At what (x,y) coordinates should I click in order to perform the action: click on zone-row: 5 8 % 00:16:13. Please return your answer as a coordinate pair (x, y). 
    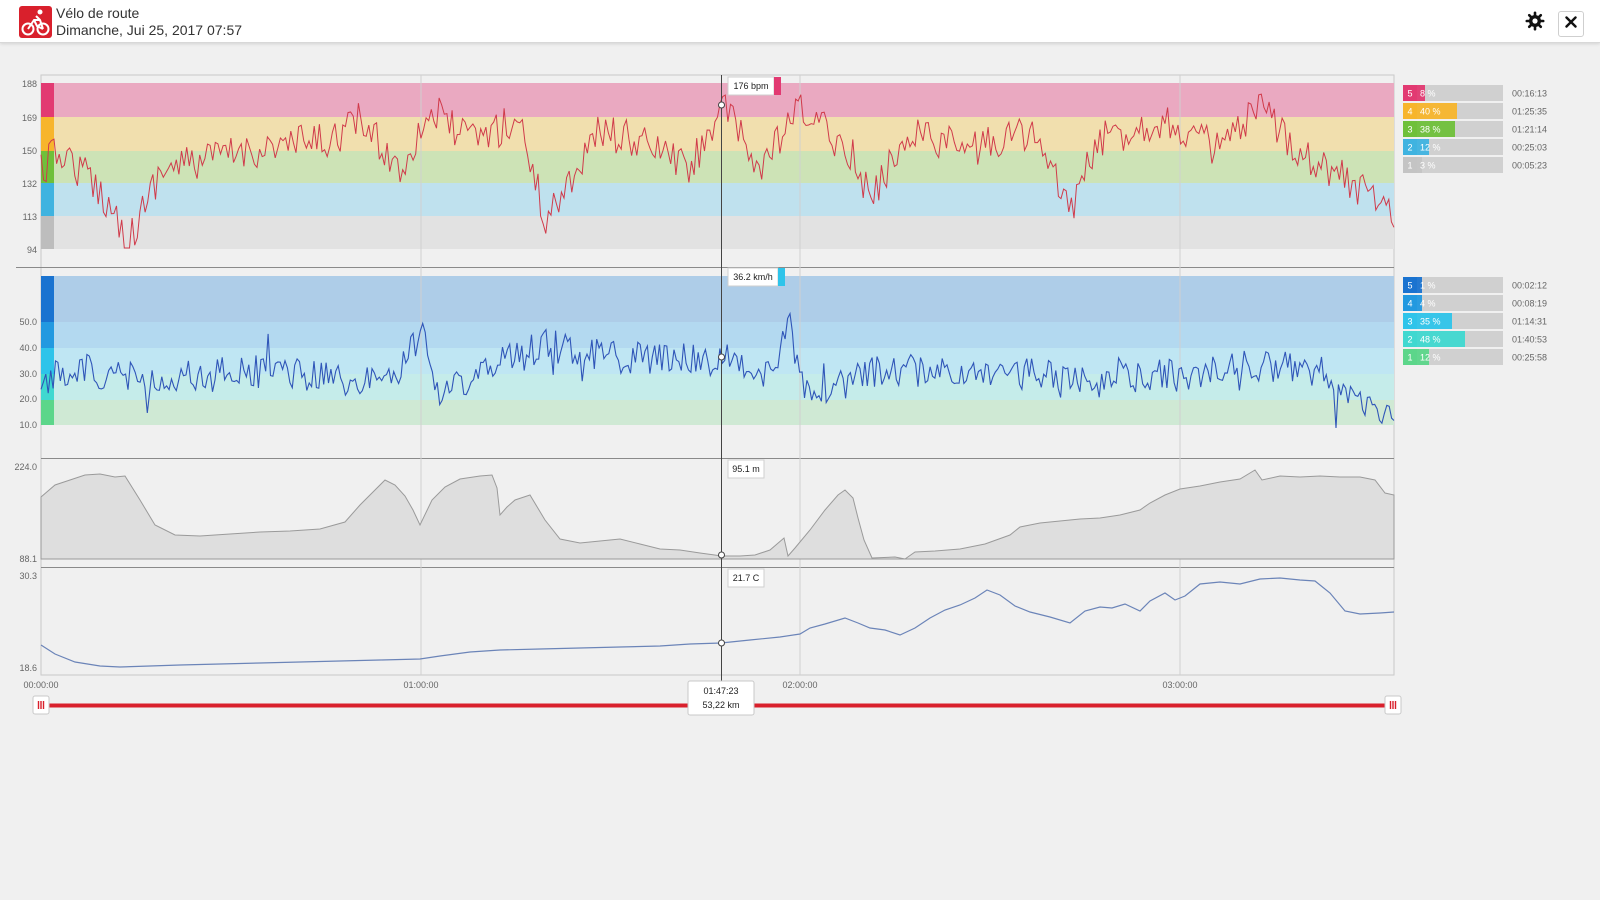
    Looking at the image, I should click on (1475, 93).